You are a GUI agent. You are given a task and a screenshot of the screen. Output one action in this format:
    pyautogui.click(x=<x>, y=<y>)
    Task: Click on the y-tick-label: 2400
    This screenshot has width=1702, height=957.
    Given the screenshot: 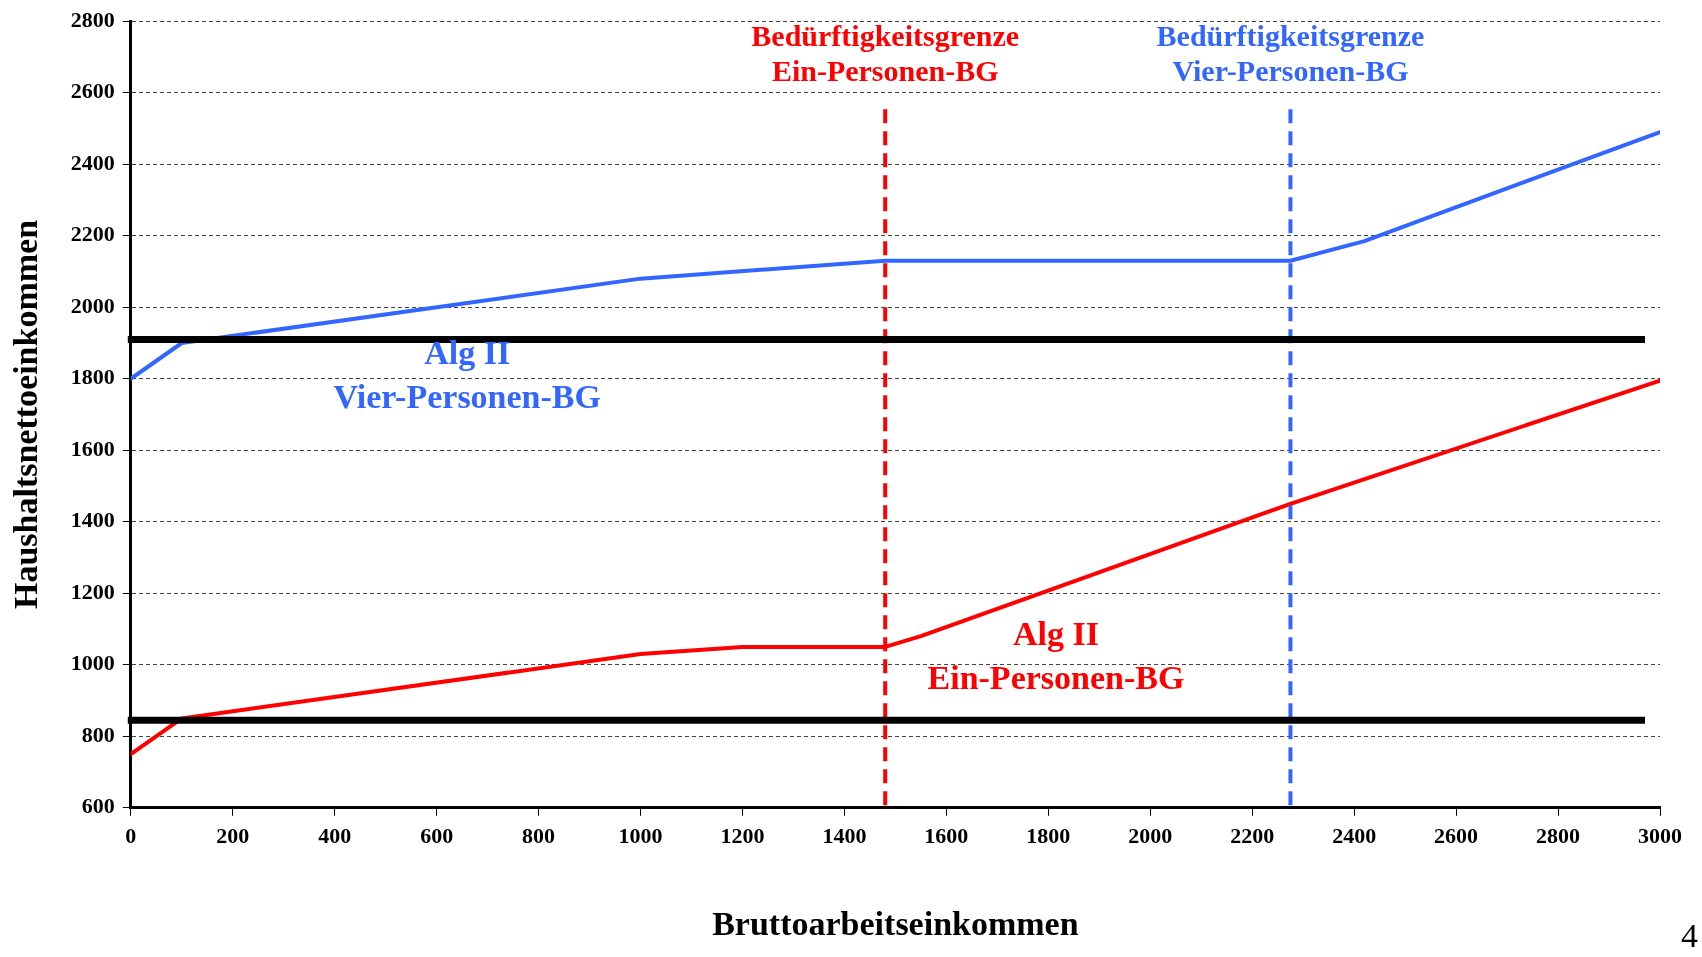 What is the action you would take?
    pyautogui.click(x=92, y=162)
    